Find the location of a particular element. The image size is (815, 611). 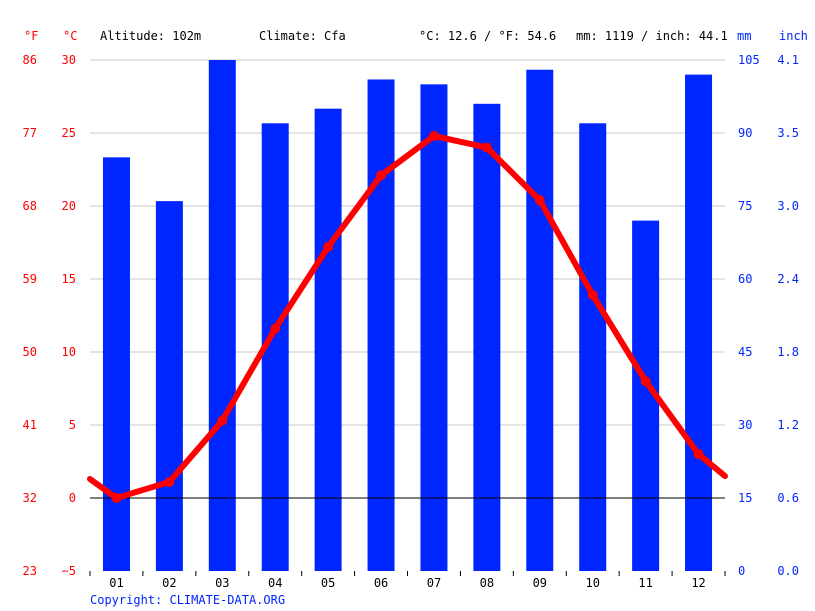

celsius-tick-label: 30 is located at coordinates (69, 60).